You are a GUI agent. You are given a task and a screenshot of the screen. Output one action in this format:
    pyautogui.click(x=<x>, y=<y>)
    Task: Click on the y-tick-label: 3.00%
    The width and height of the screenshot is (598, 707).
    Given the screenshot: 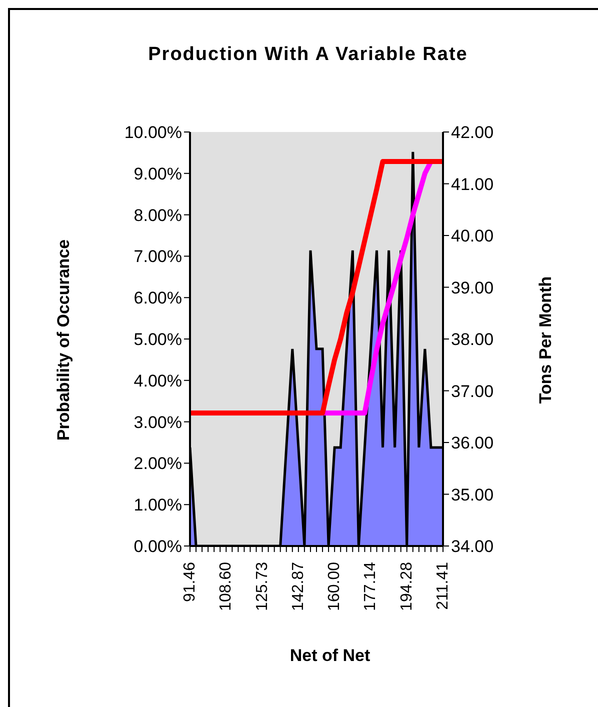 What is the action you would take?
    pyautogui.click(x=158, y=422)
    